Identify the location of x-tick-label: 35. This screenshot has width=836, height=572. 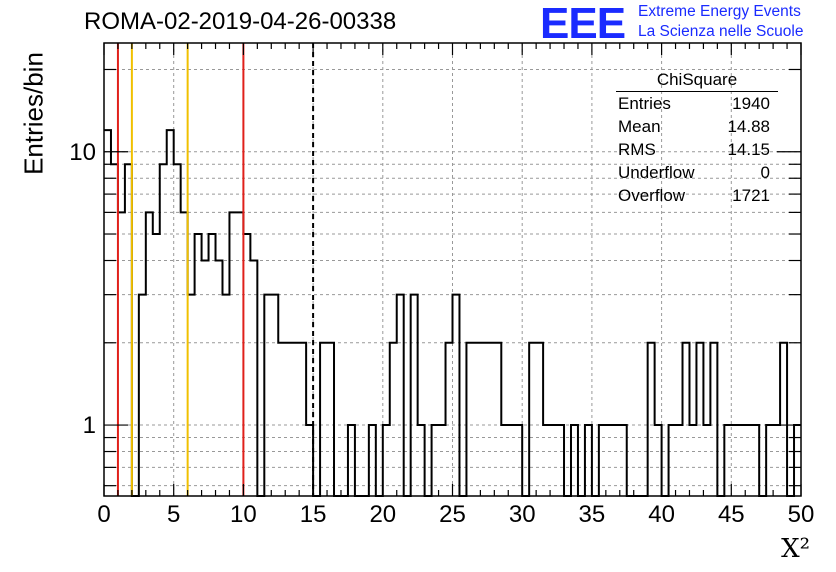
(592, 514).